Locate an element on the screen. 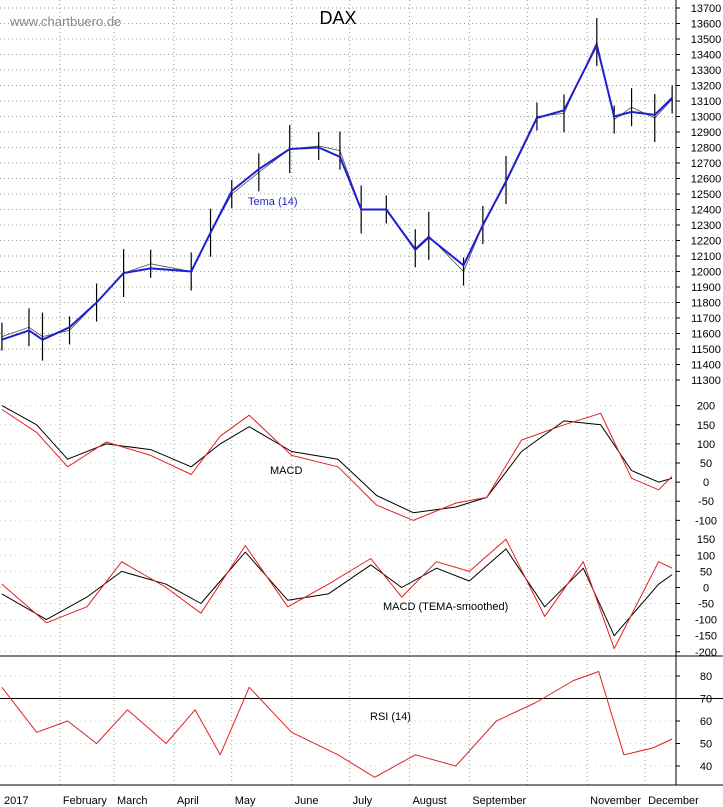 The width and height of the screenshot is (723, 807). x-tick-label: August is located at coordinates (429, 801).